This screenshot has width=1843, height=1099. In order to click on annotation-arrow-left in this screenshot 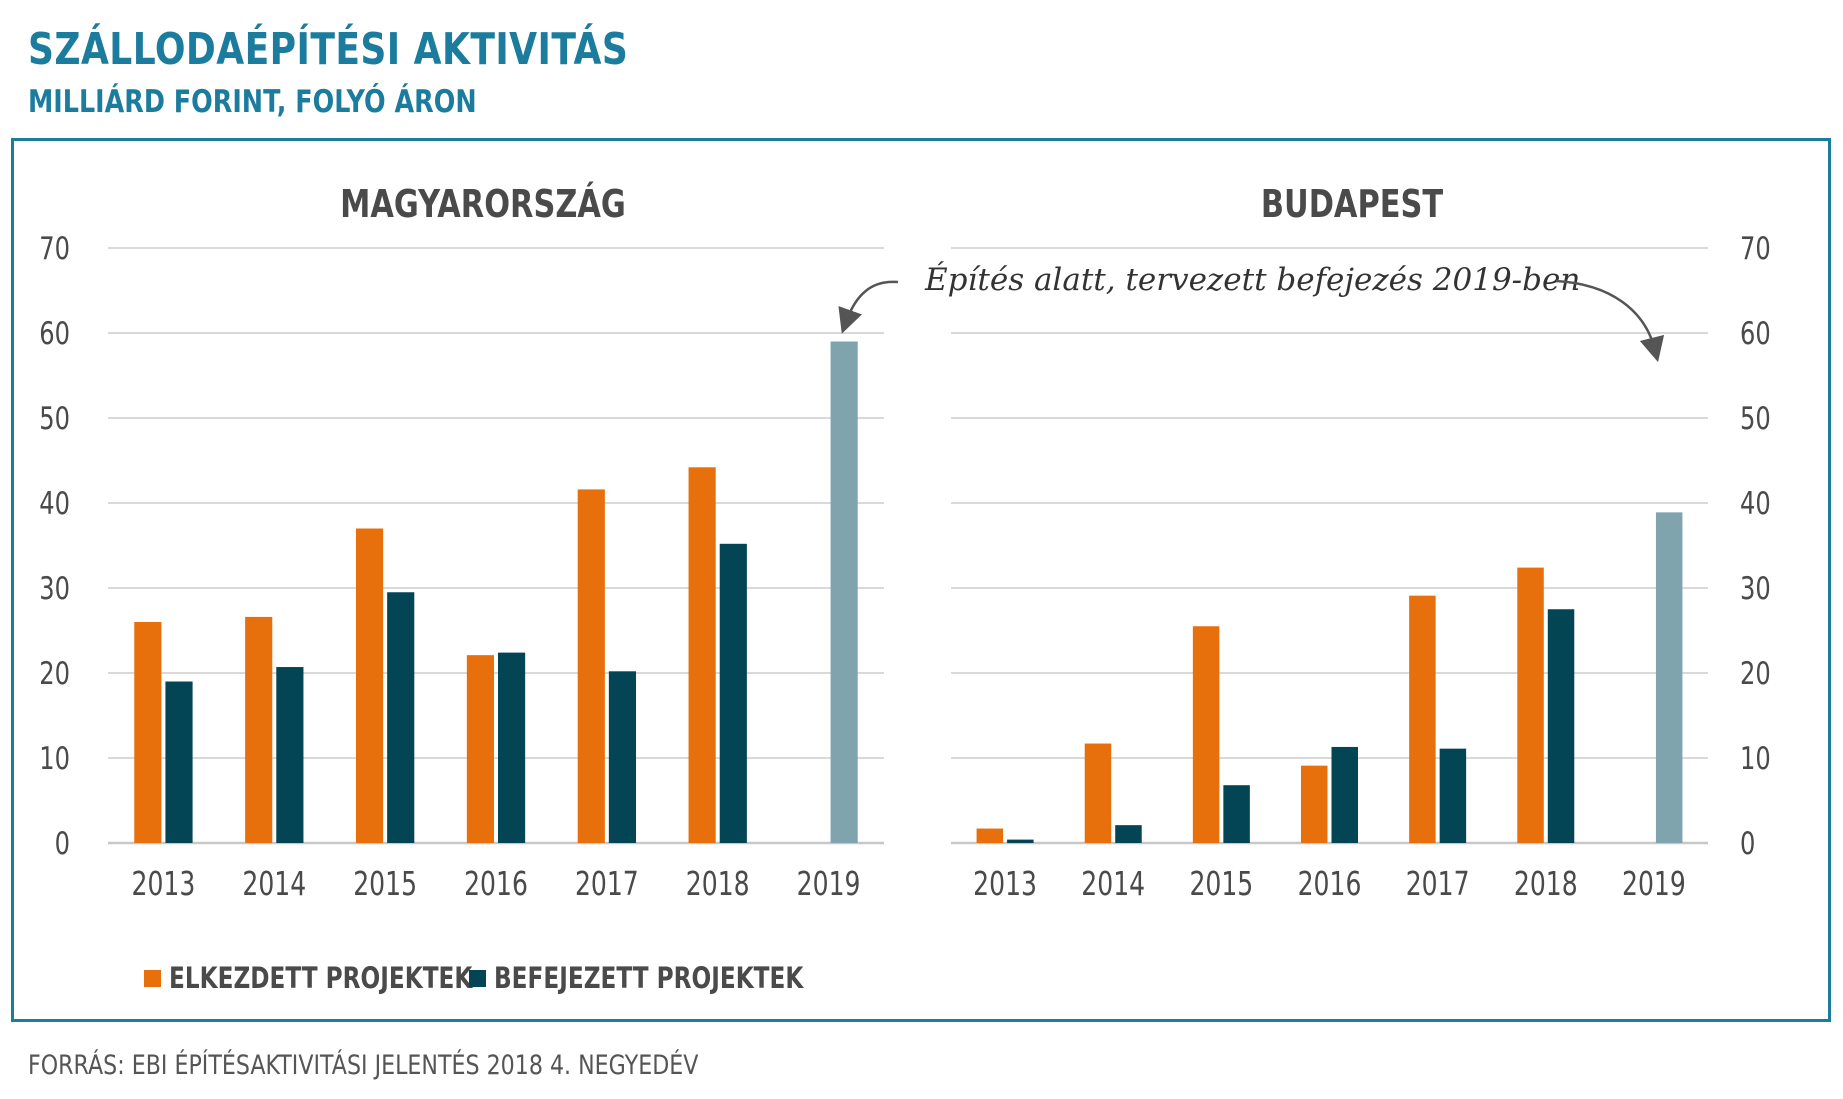, I will do `click(868, 307)`.